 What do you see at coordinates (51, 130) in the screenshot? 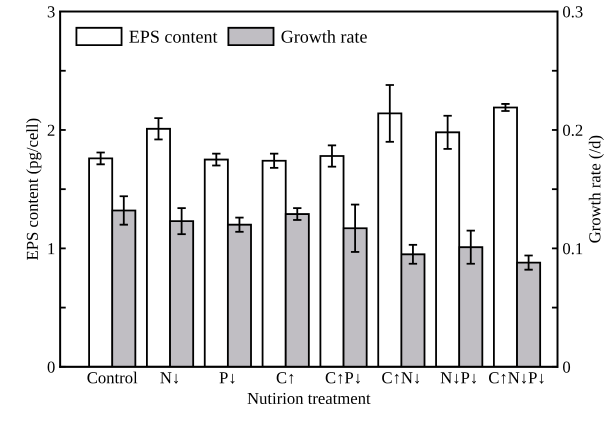
I see `y-tick-label: 2` at bounding box center [51, 130].